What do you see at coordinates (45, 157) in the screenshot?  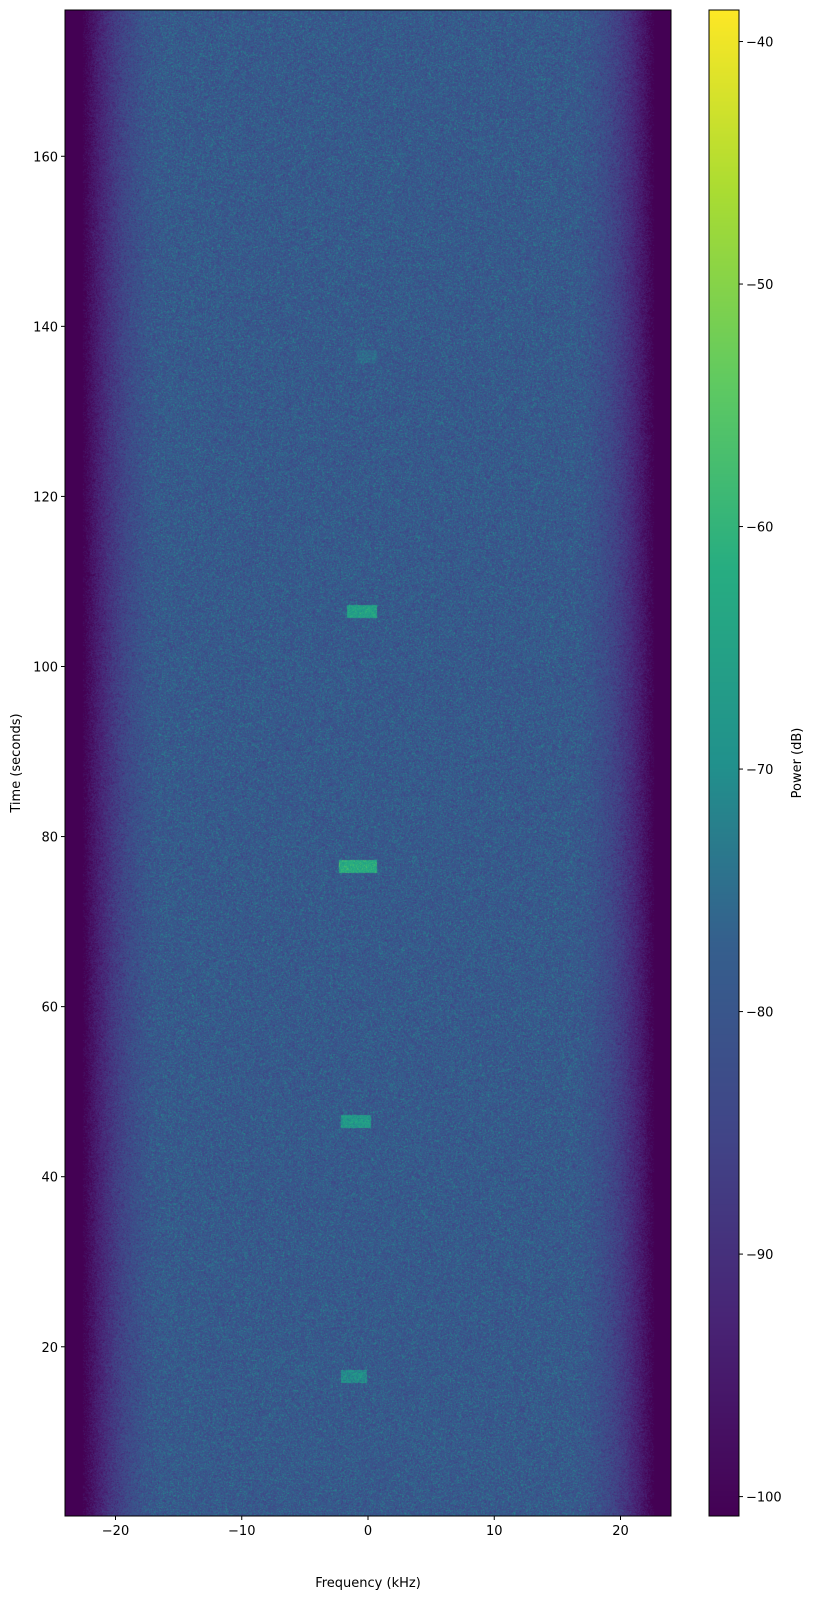 I see `y-tick-label: 160` at bounding box center [45, 157].